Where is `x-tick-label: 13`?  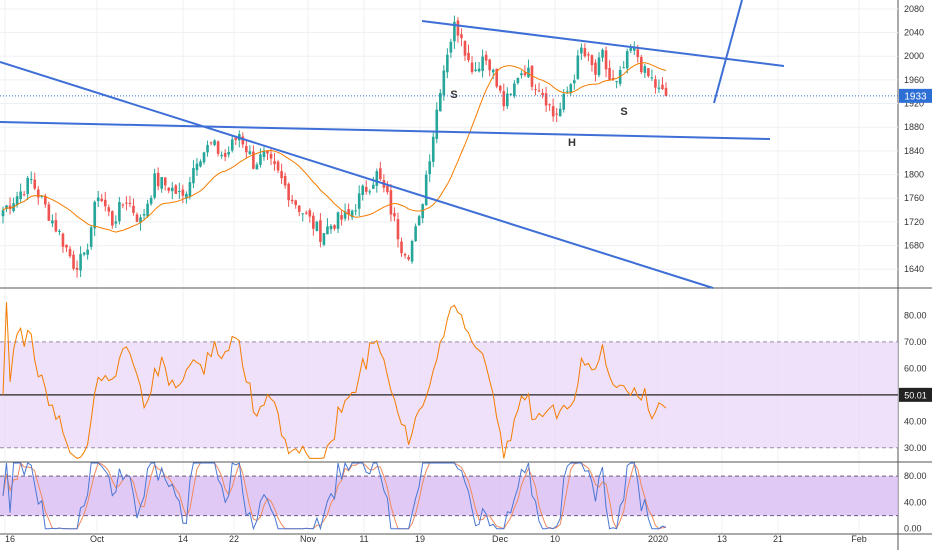 x-tick-label: 13 is located at coordinates (722, 539).